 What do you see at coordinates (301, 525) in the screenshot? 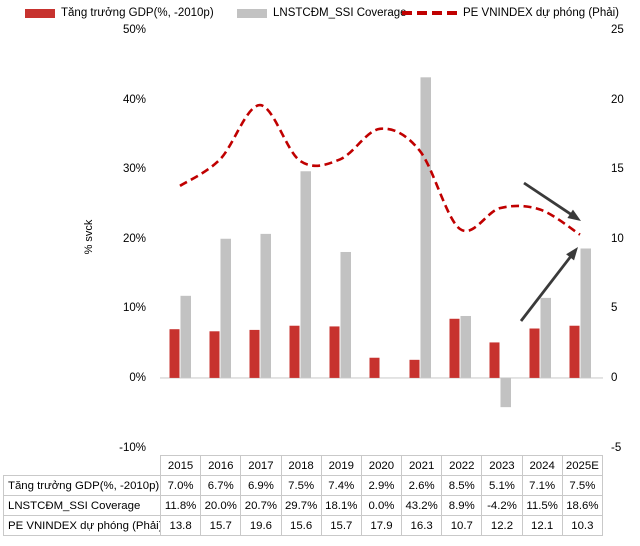
I see `table-cell: 15.6` at bounding box center [301, 525].